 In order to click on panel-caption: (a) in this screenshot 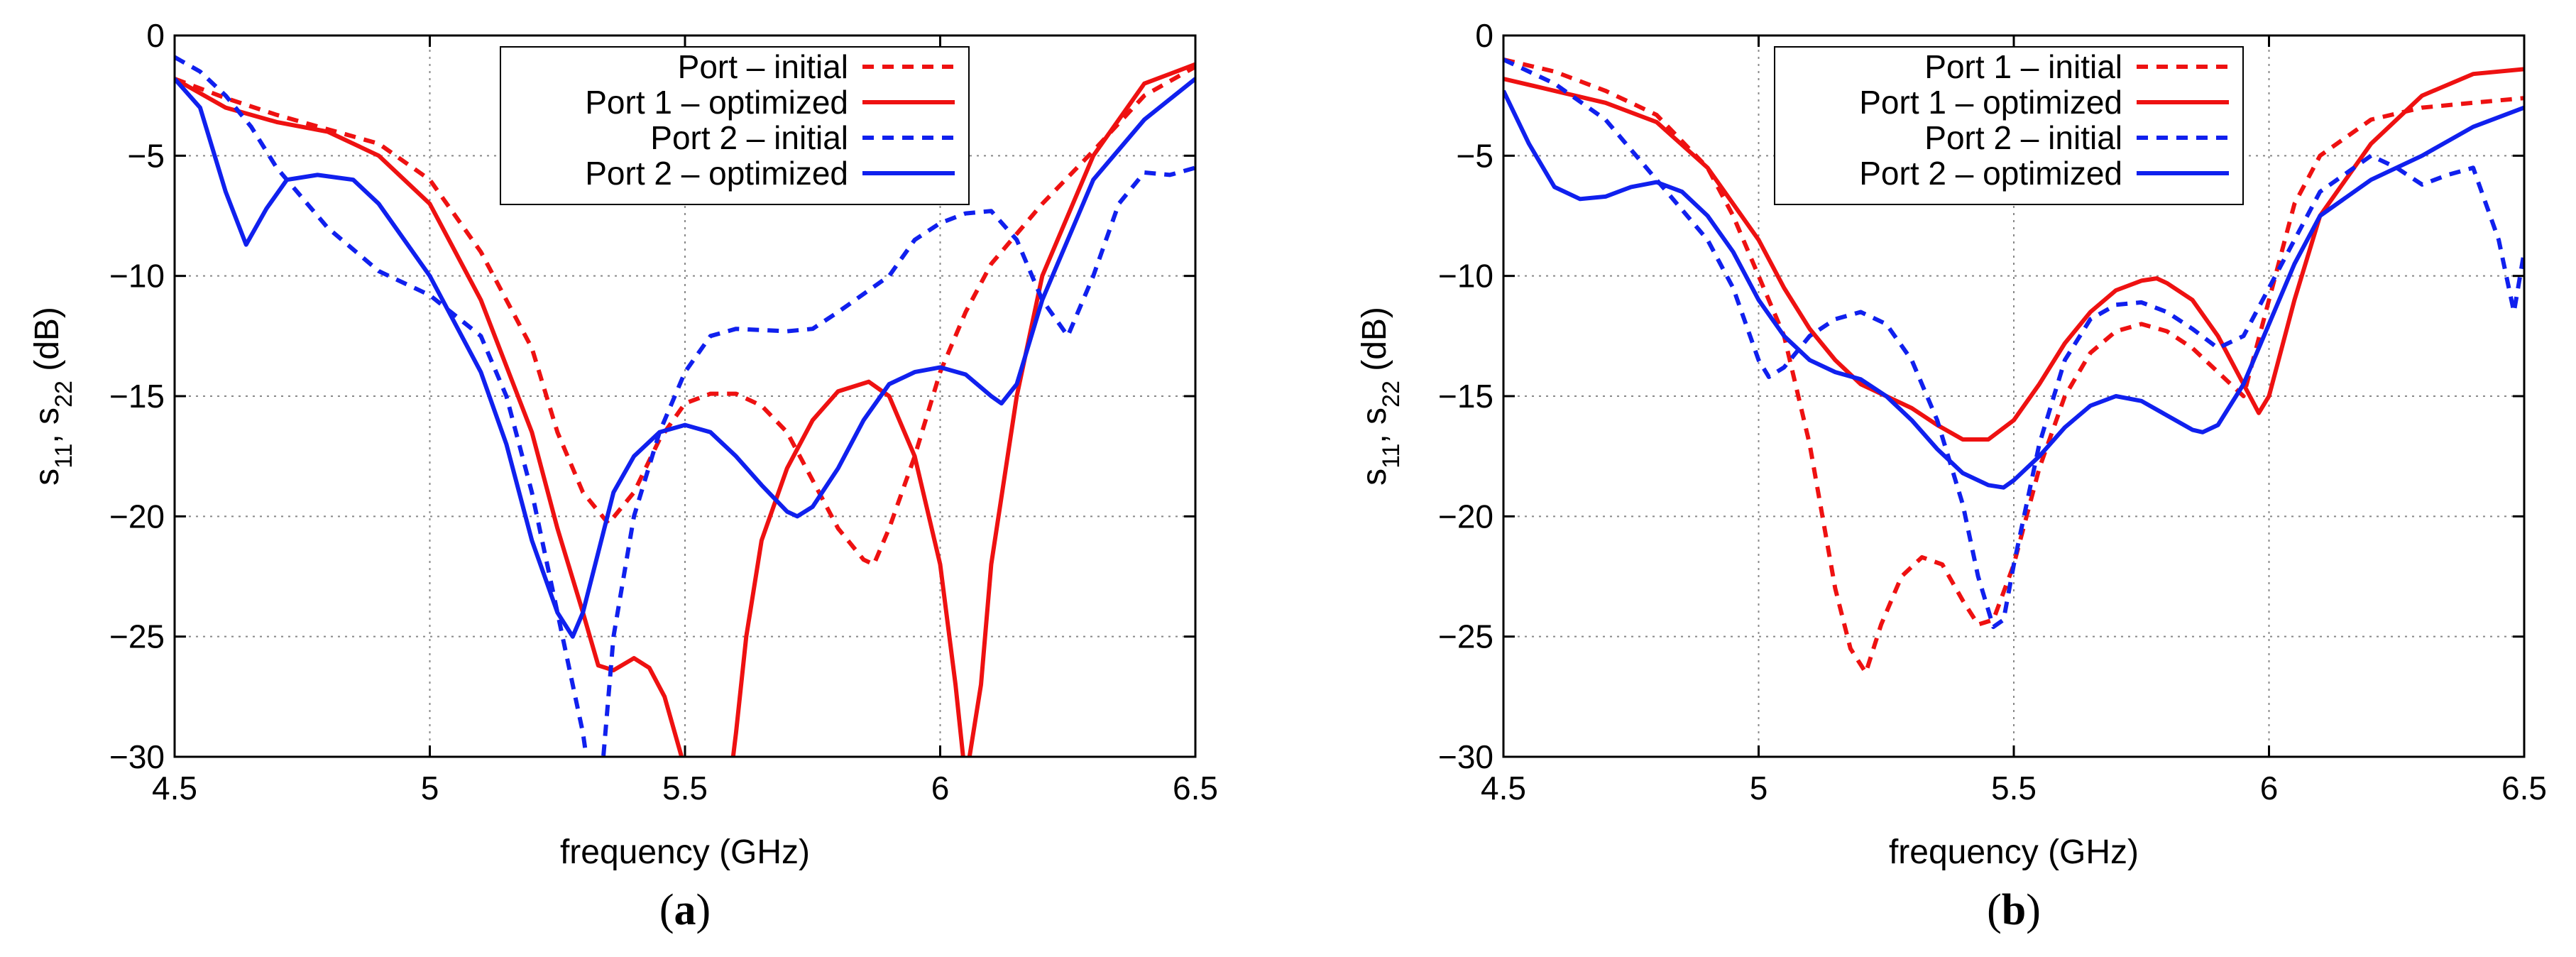, I will do `click(685, 910)`.